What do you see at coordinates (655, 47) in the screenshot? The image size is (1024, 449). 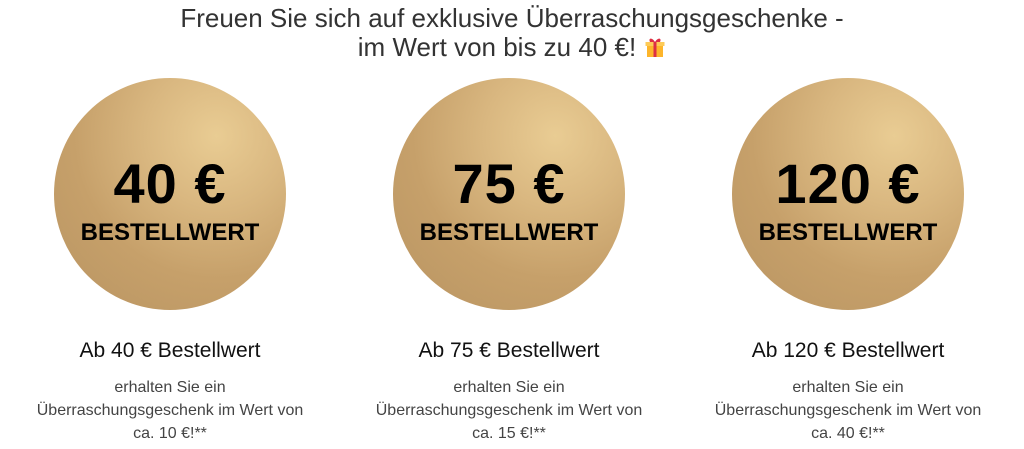 I see `gift-icon` at bounding box center [655, 47].